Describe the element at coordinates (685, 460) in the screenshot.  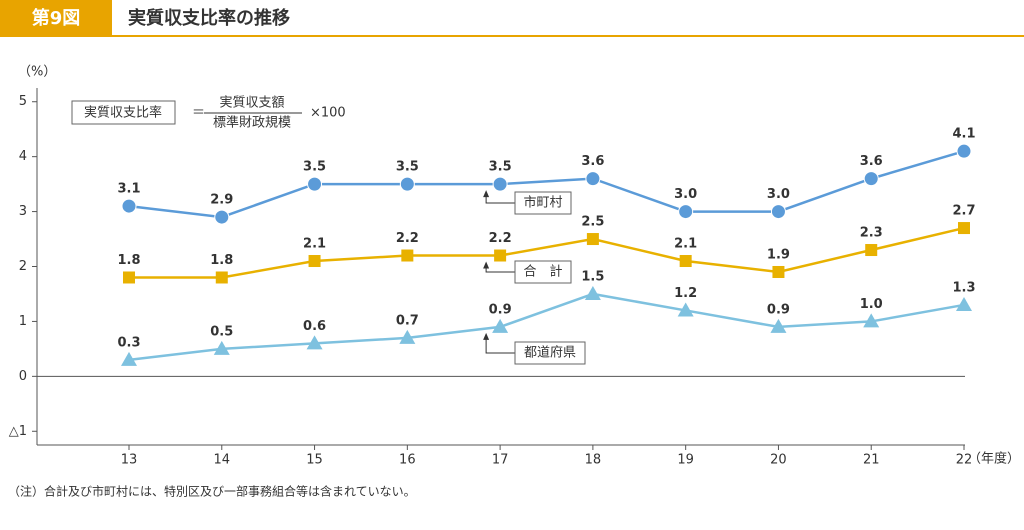
I see `x-tick-label: 19` at that location.